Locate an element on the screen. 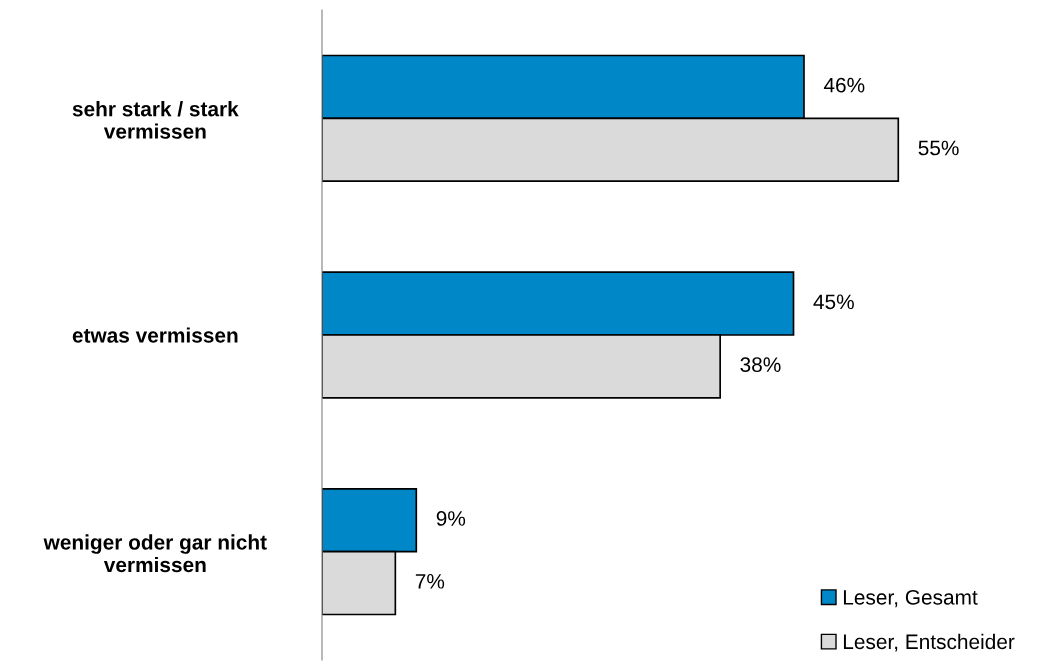 Image resolution: width=1044 pixels, height=672 pixels. data-label: 38% is located at coordinates (760, 365).